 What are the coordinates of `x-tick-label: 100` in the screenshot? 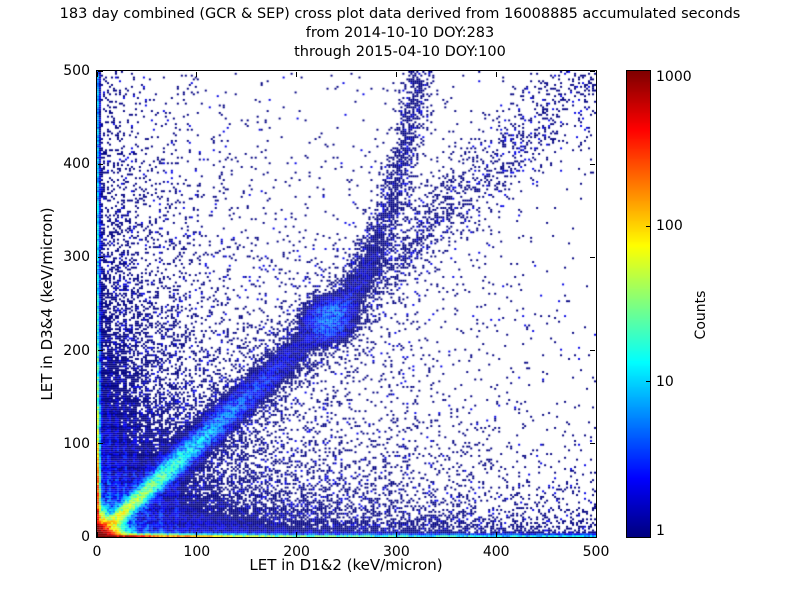 It's located at (197, 552).